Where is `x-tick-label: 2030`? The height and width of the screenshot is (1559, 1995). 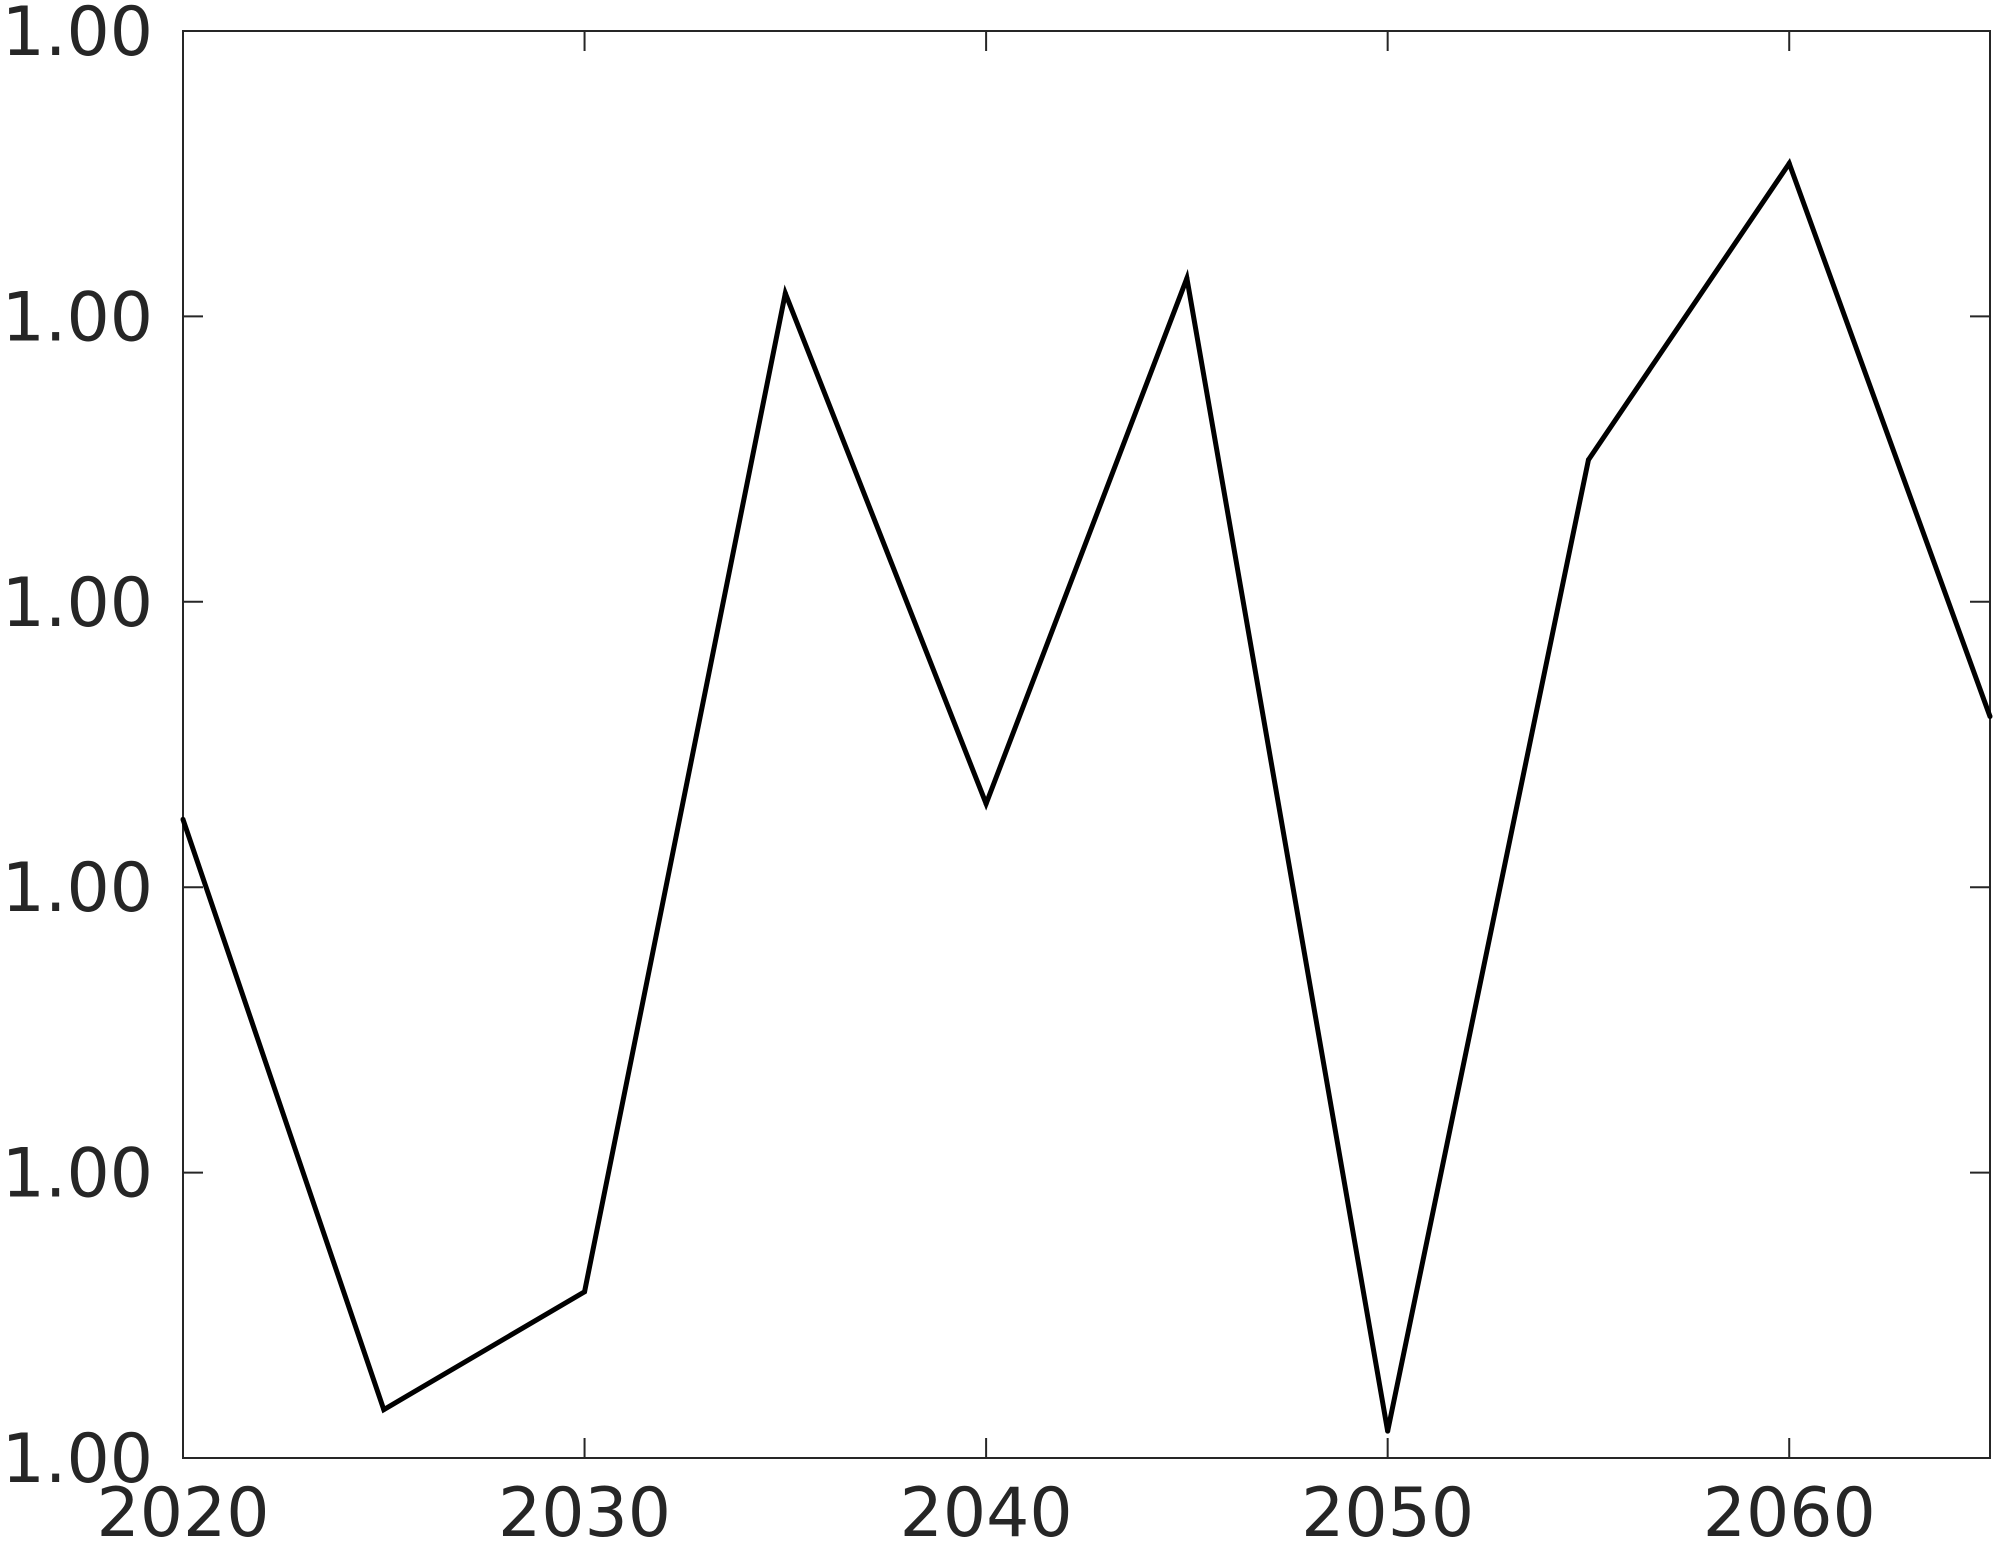 x-tick-label: 2030 is located at coordinates (584, 1513).